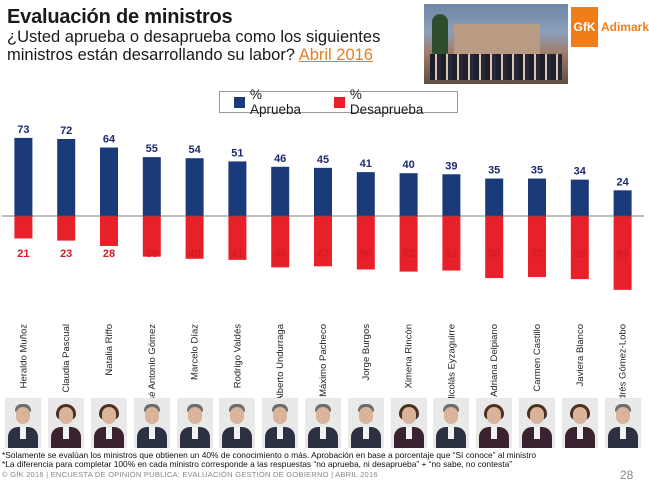 The height and width of the screenshot is (482, 649). Describe the element at coordinates (409, 356) in the screenshot. I see `category-label: Ximena Rincón` at that location.